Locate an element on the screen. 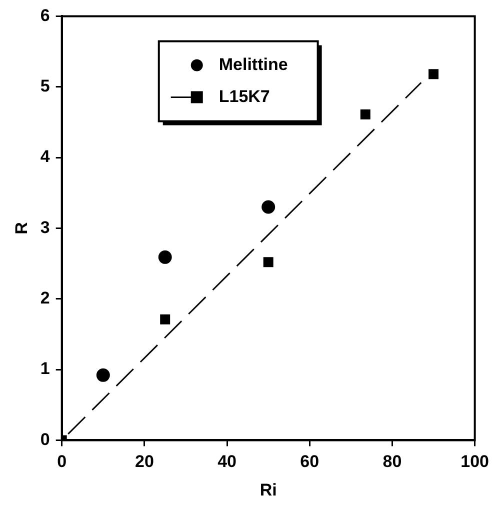  x-tick-label: 60 is located at coordinates (310, 462).